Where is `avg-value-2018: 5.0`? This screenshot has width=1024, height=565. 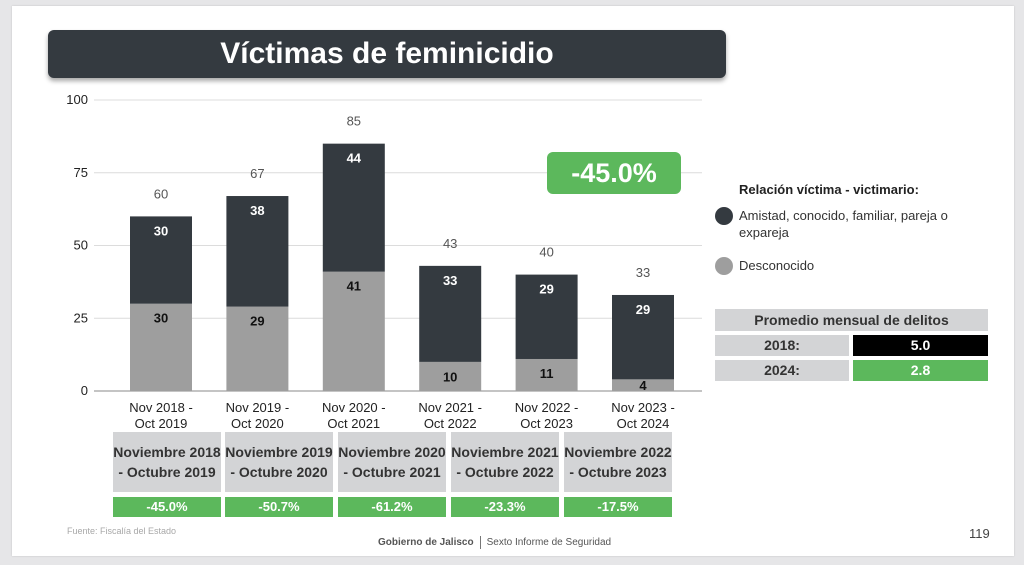 avg-value-2018: 5.0 is located at coordinates (920, 345).